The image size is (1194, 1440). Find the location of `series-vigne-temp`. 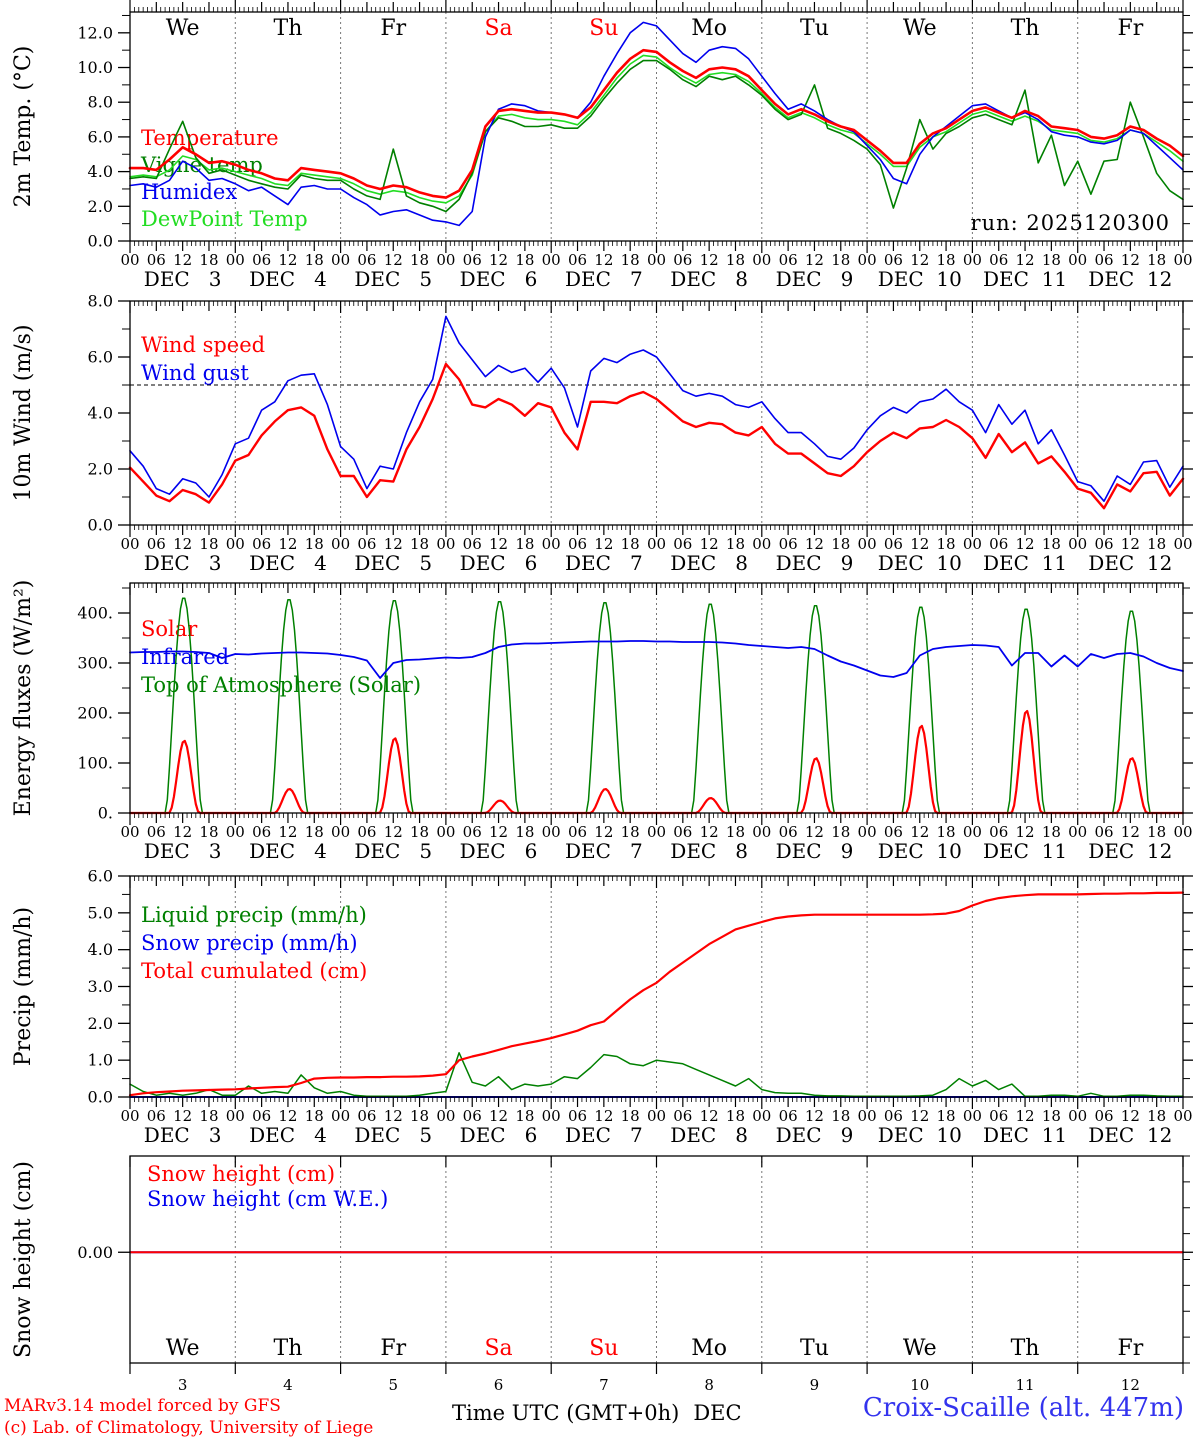

series-vigne-temp is located at coordinates (656, 136).